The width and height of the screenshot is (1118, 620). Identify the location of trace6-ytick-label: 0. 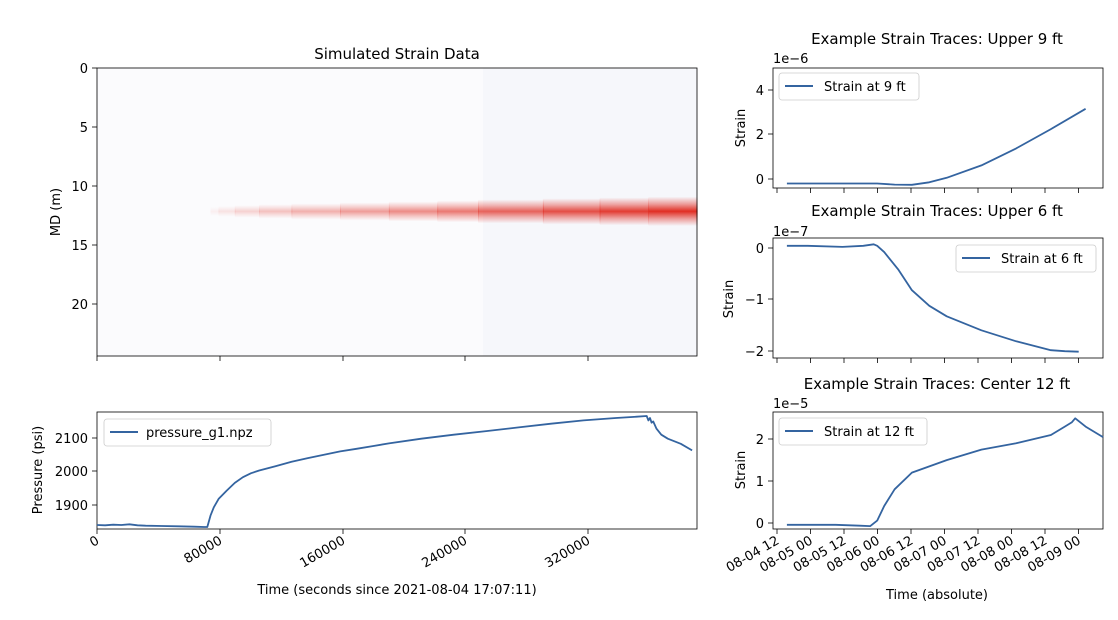
(760, 249).